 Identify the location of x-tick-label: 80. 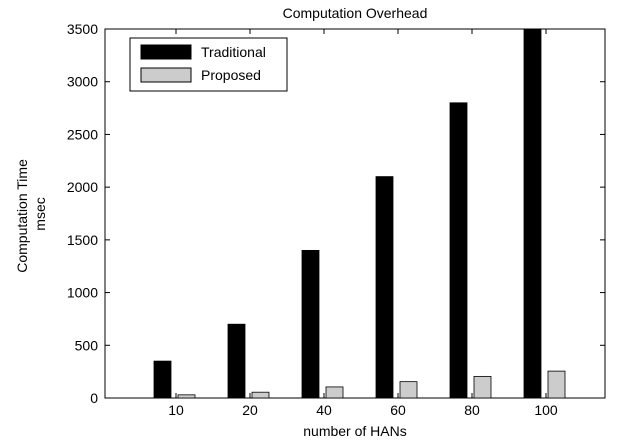
(472, 410).